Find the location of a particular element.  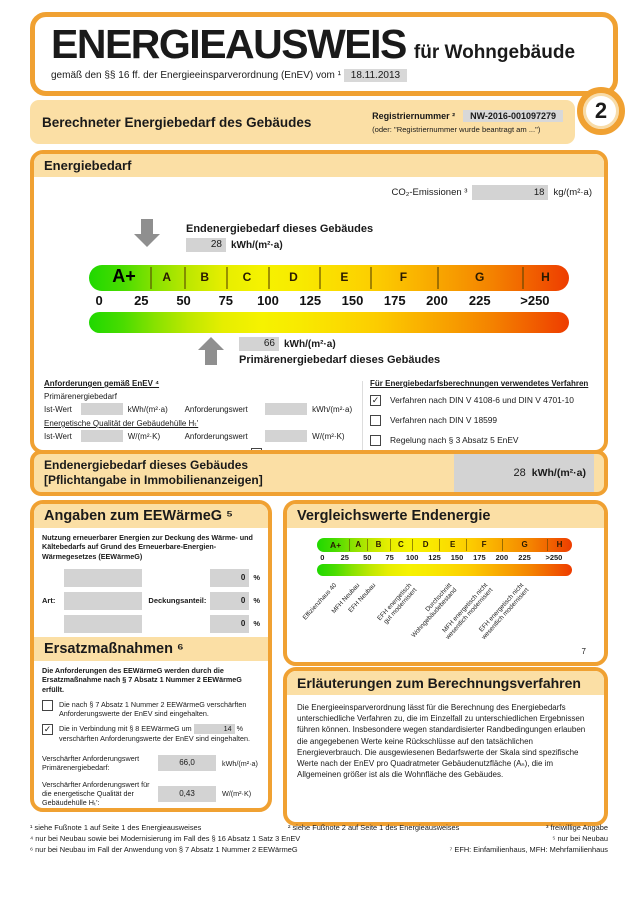

anforderungen-group1: Primärenergiebedarf is located at coordinates (80, 396).